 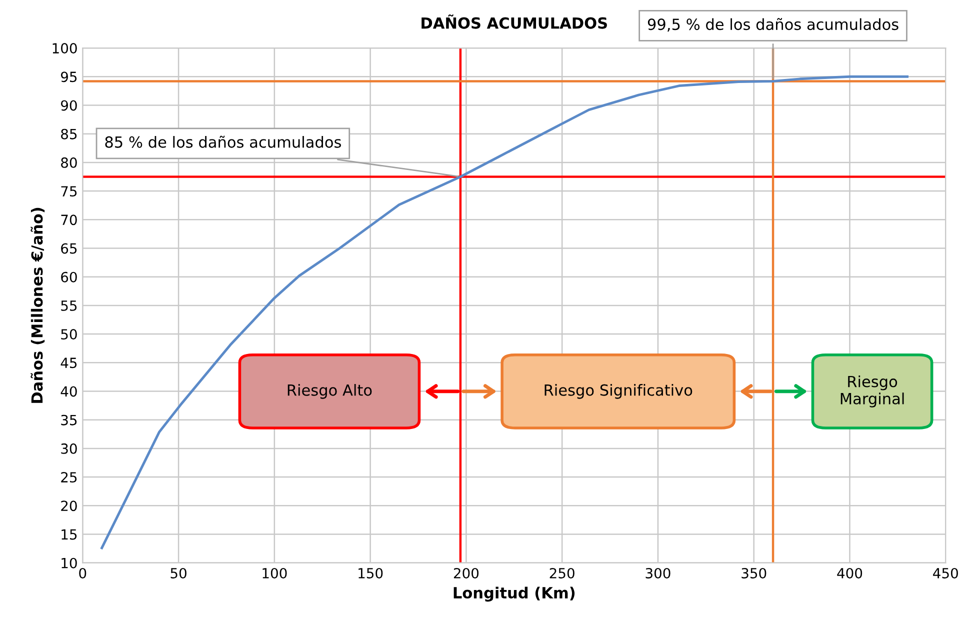 I want to click on annotation: Riesgo Alto, so click(x=330, y=391).